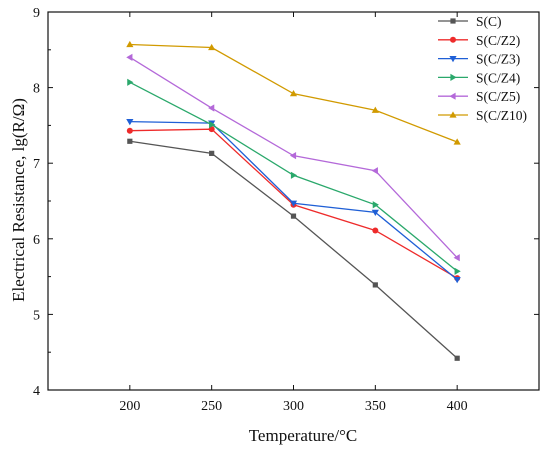 The width and height of the screenshot is (550, 449). What do you see at coordinates (129, 406) in the screenshot?
I see `x-tick-label: 200` at bounding box center [129, 406].